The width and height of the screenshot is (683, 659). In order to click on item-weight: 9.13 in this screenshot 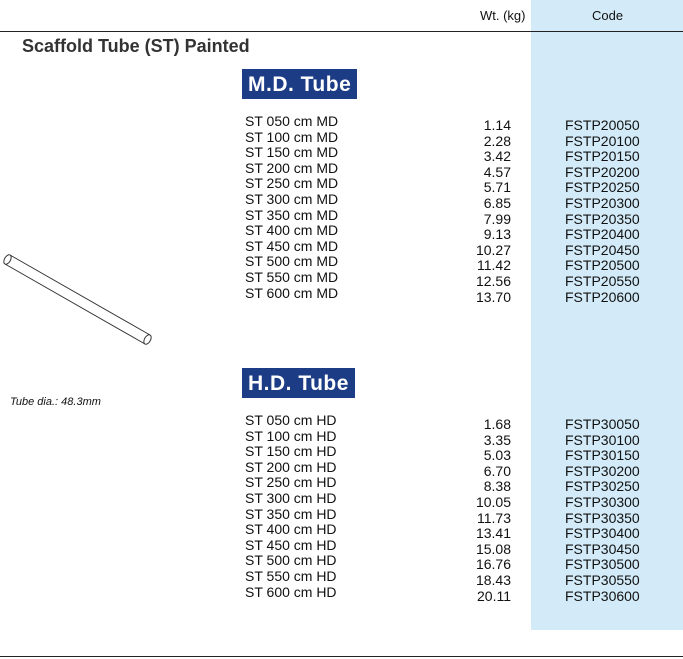, I will do `click(497, 234)`.